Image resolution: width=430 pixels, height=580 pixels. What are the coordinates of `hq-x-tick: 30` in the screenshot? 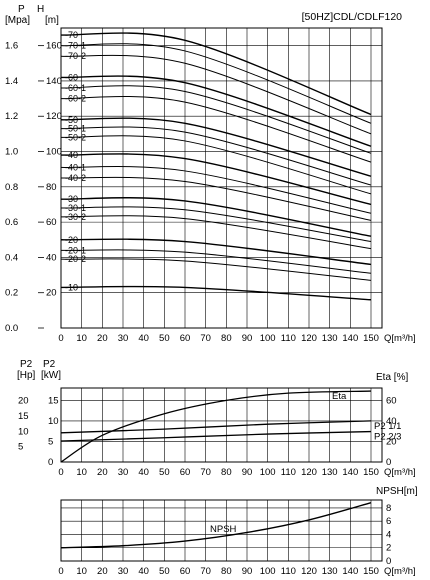 It's located at (123, 338).